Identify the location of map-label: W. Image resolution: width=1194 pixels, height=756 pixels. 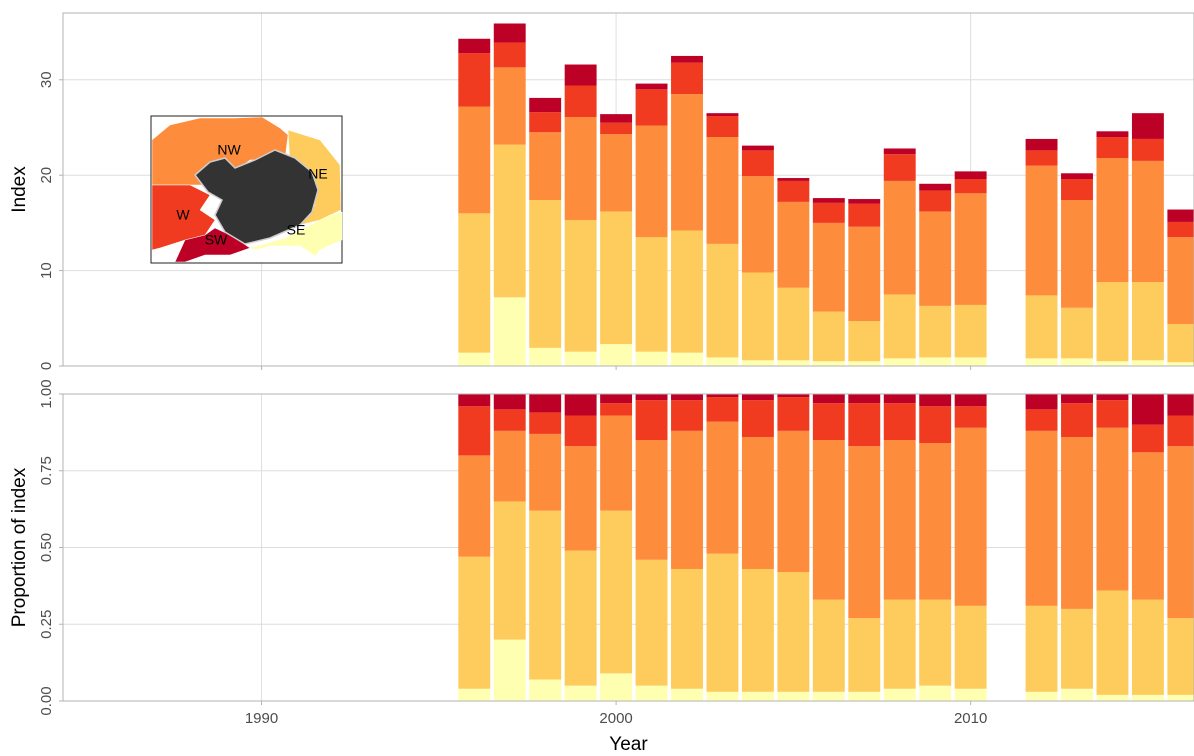
(183, 215).